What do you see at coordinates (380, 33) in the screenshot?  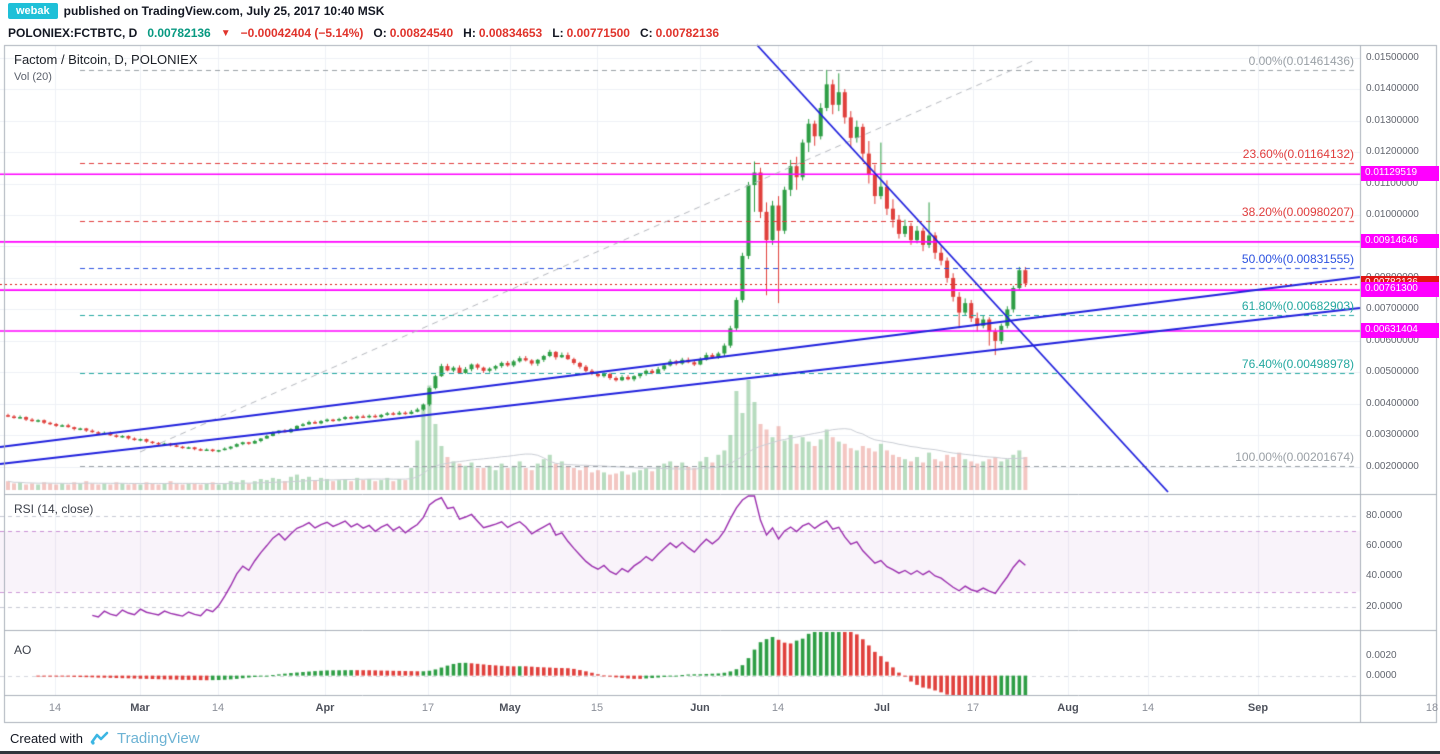 I see `open-label: O:` at bounding box center [380, 33].